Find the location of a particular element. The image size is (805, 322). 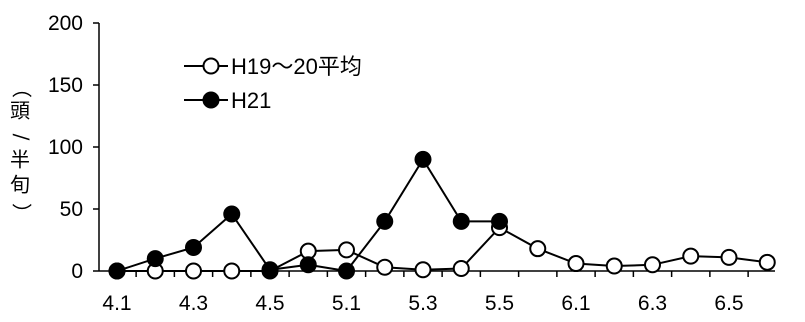

y-axis-label-text: （ is located at coordinates (22, 88).